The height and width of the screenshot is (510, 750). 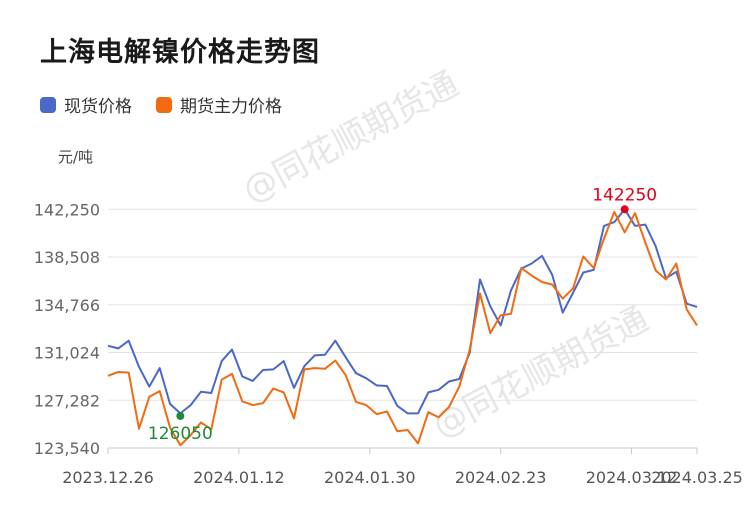 What do you see at coordinates (48, 104) in the screenshot?
I see `legend-swatch-spot` at bounding box center [48, 104].